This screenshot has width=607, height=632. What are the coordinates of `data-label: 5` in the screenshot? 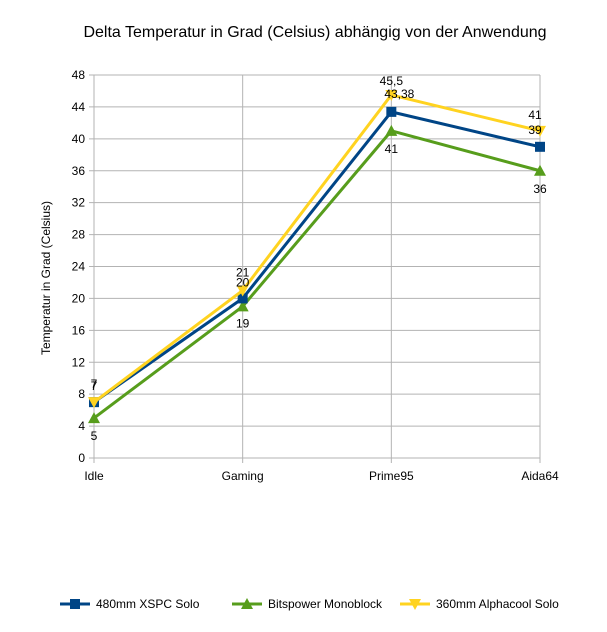 It's located at (94, 436).